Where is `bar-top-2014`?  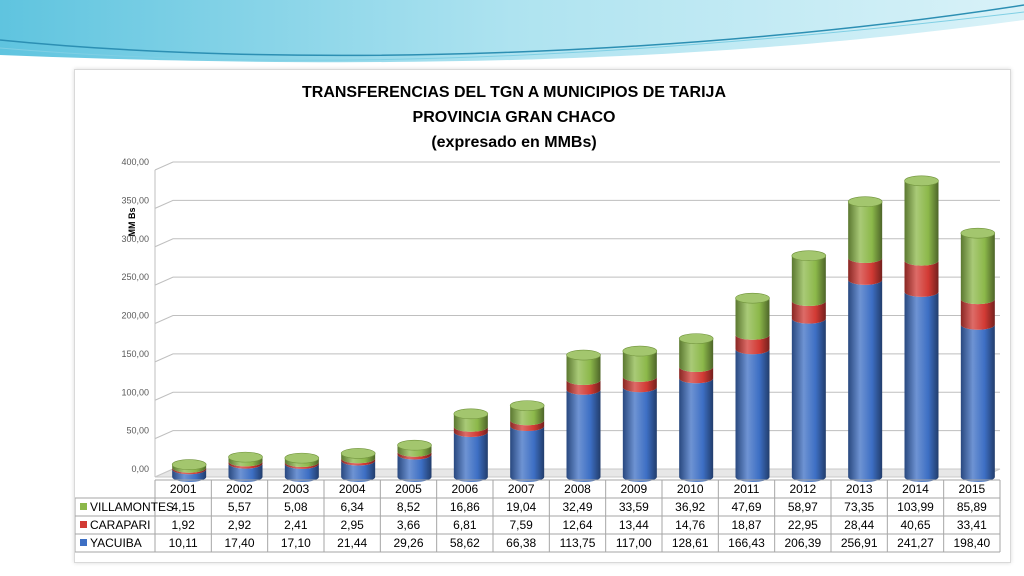
bar-top-2014 is located at coordinates (921, 181).